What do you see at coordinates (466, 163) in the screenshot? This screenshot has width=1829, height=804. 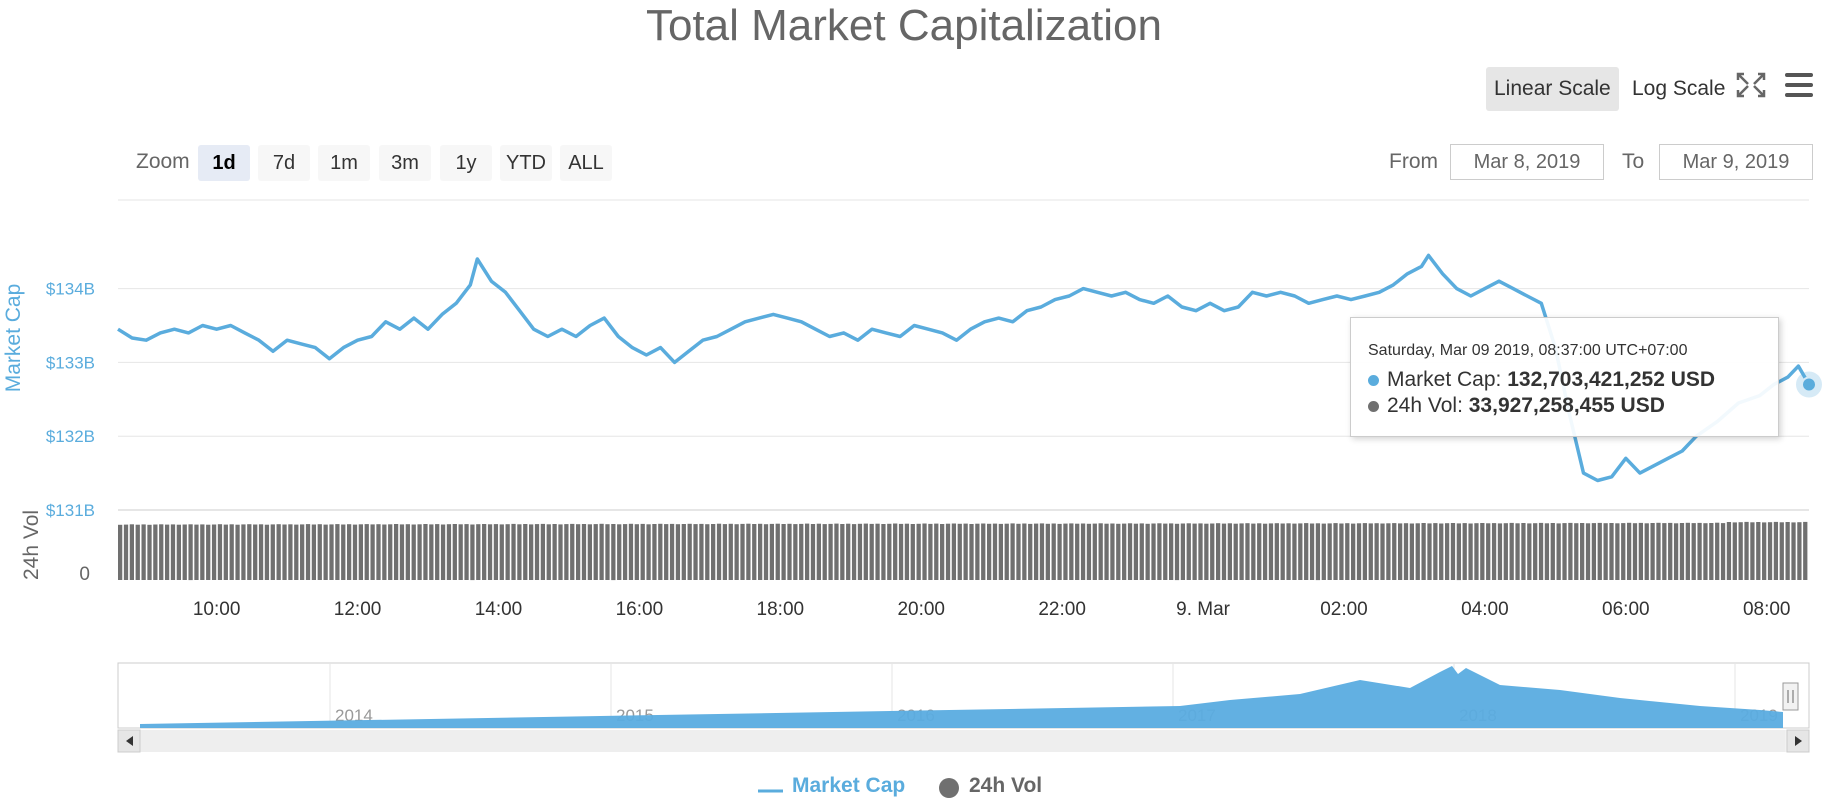 I see `zoom-1y-button: 1y` at bounding box center [466, 163].